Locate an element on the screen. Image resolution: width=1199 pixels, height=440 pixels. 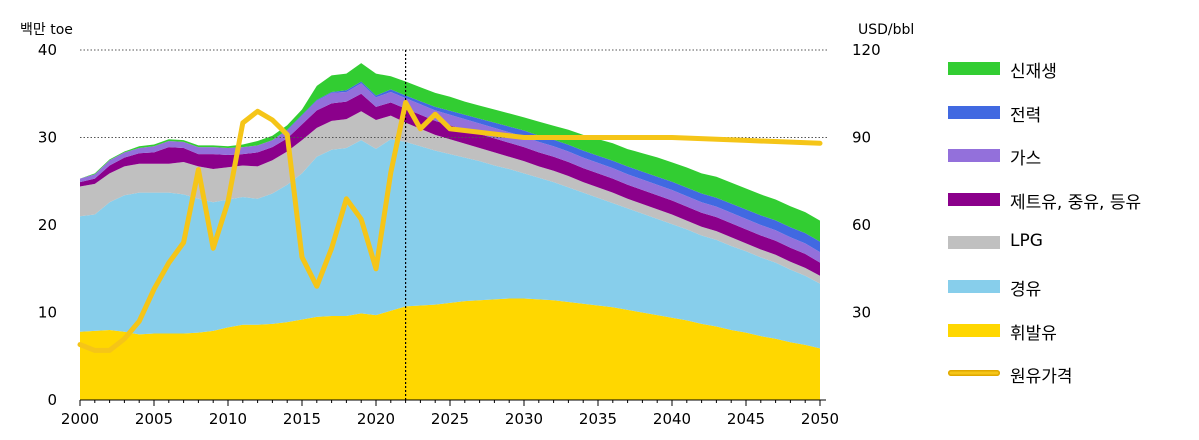
legend-label: 휘발유 is located at coordinates (1033, 333).